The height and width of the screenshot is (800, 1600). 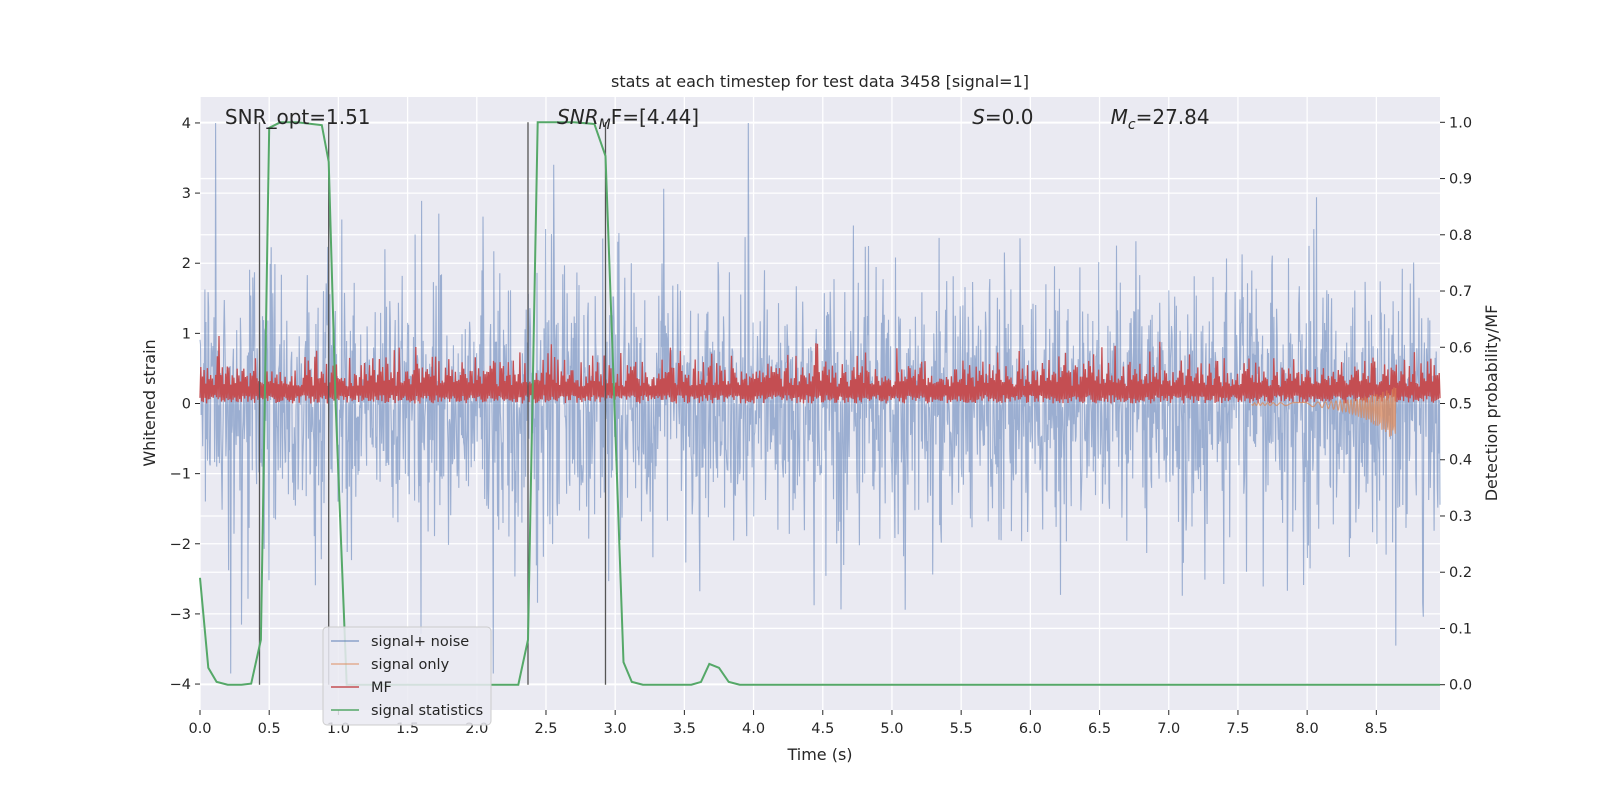 I want to click on y-tick-label-left: 4, so click(x=186, y=124).